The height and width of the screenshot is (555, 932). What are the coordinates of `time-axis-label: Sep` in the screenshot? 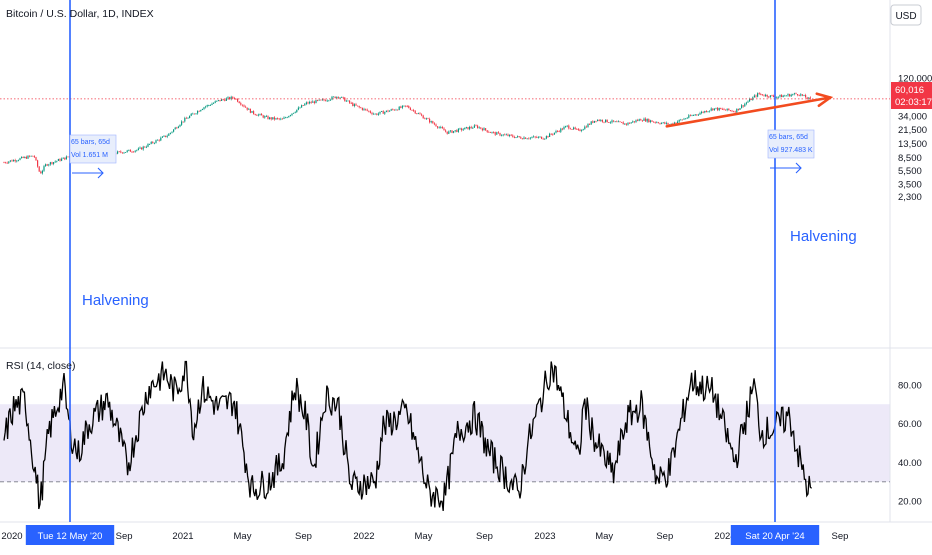 It's located at (664, 536).